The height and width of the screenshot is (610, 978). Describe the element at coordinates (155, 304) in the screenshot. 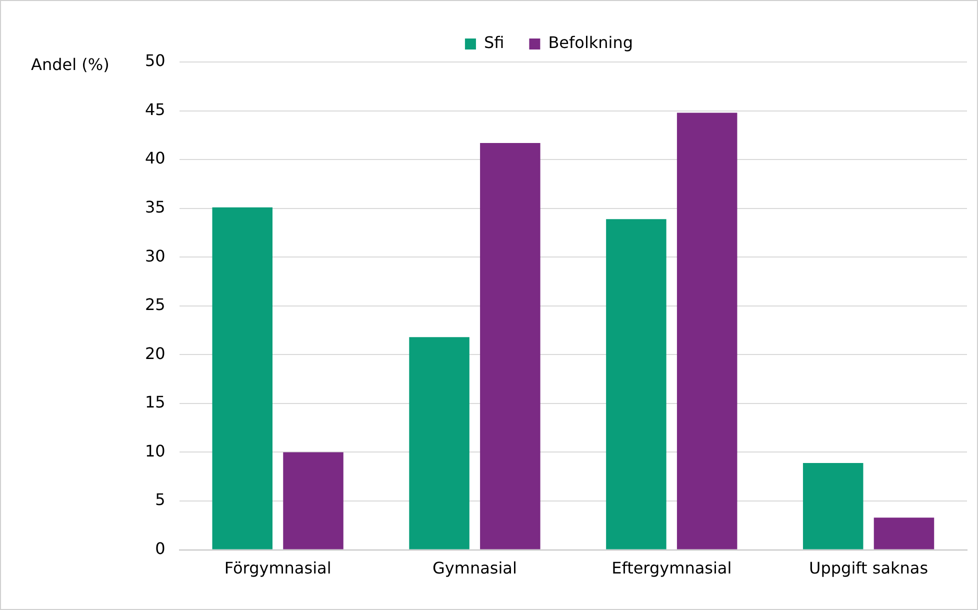

I see `y-tick-label: 25` at that location.